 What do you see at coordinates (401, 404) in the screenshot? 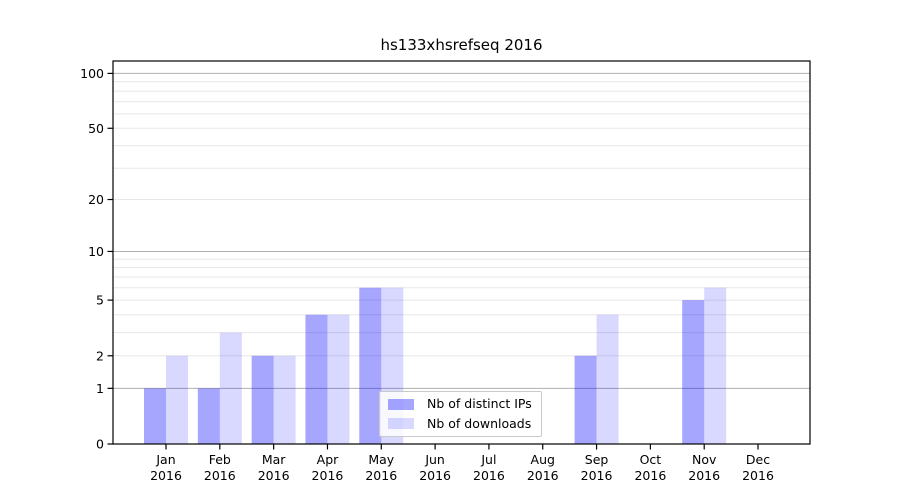
I see `legend-swatch-distinct-ips-icon` at bounding box center [401, 404].